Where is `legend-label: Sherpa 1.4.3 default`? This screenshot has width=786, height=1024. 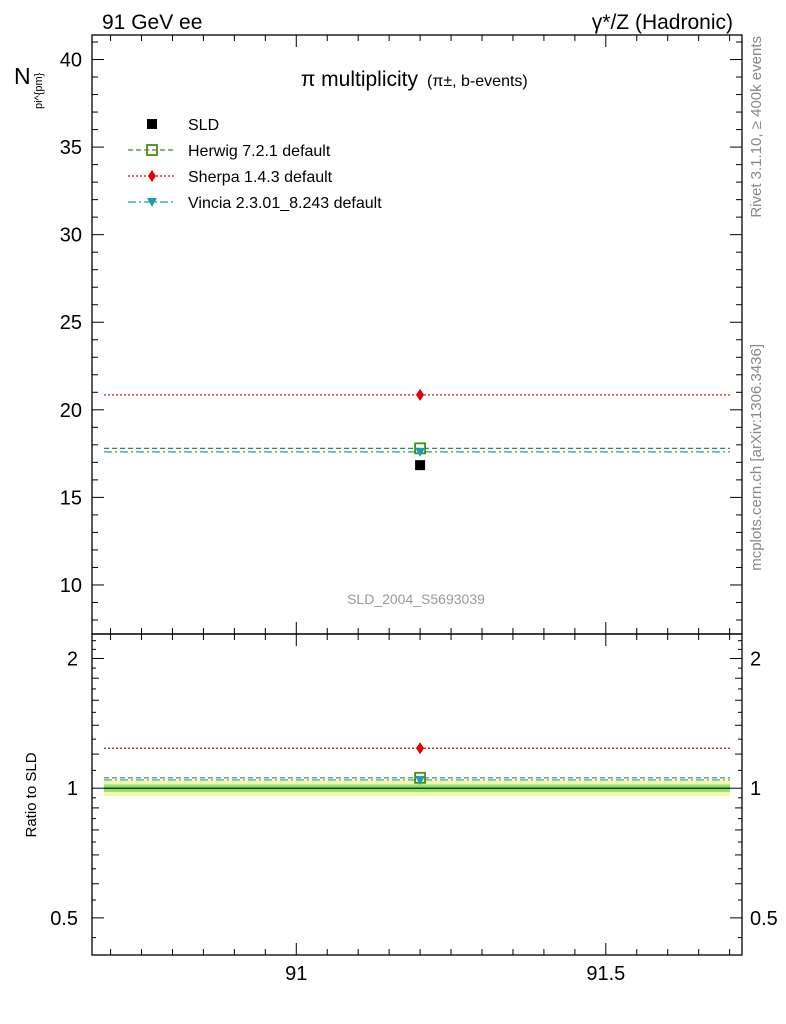 legend-label: Sherpa 1.4.3 default is located at coordinates (260, 177).